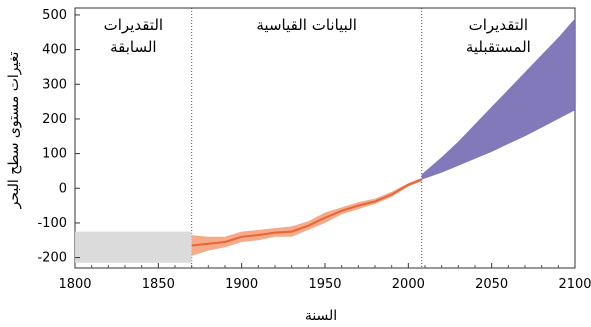 The width and height of the screenshot is (591, 327). Describe the element at coordinates (241, 284) in the screenshot. I see `x-tick-label-1900: 1900` at that location.